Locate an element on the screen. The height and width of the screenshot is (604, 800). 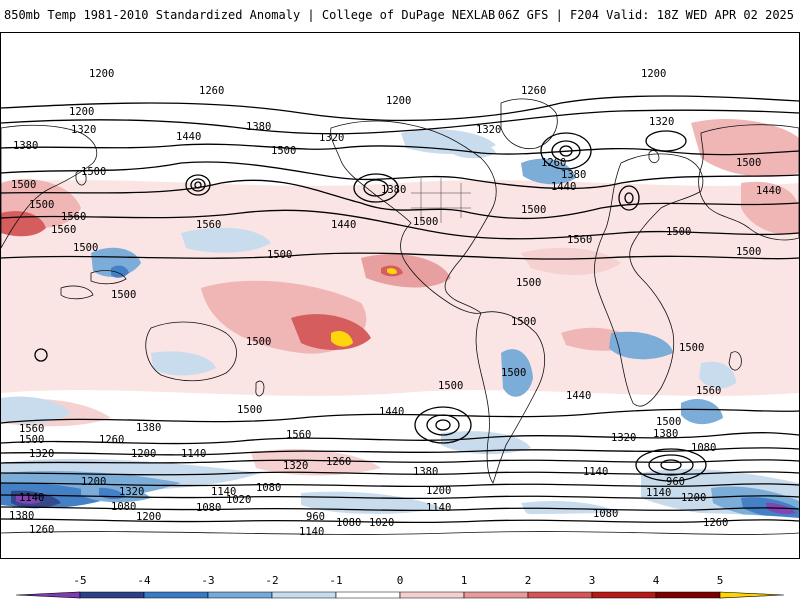
contour-label: 960 is located at coordinates (315, 517).